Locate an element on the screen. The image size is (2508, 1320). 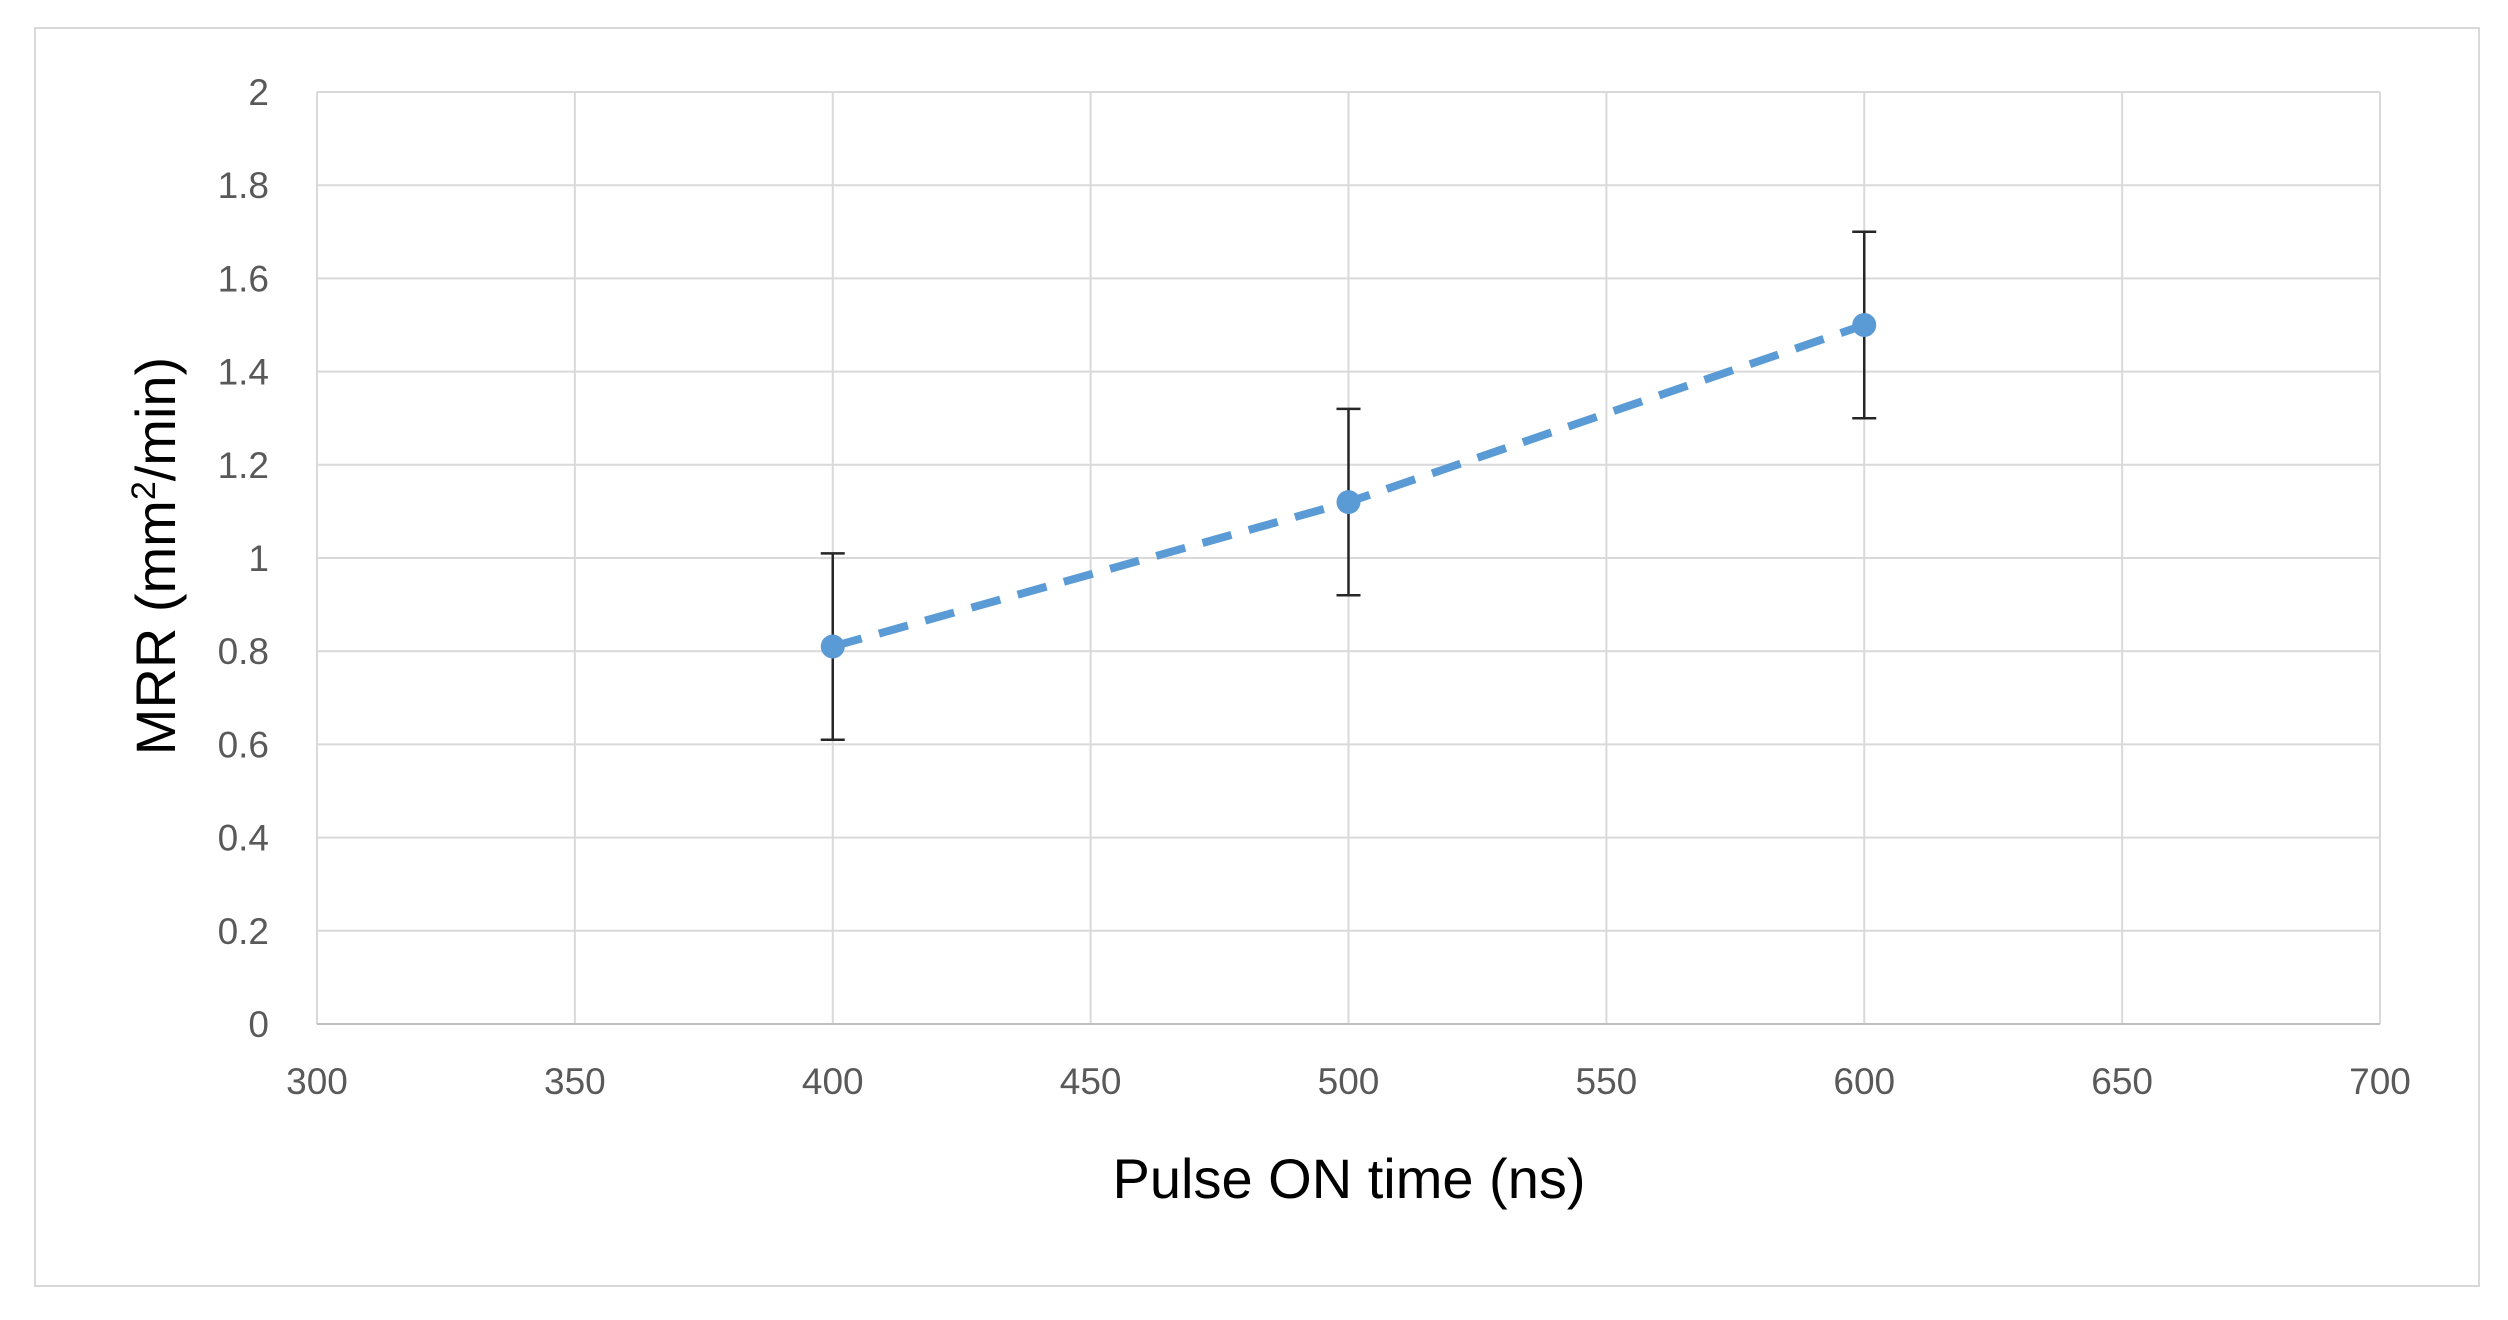
y-axis-title-superscript: 2 is located at coordinates (144, 490).